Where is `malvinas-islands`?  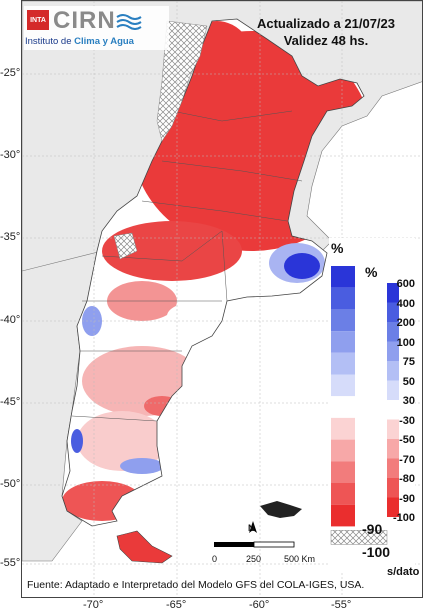
malvinas-islands is located at coordinates (281, 509).